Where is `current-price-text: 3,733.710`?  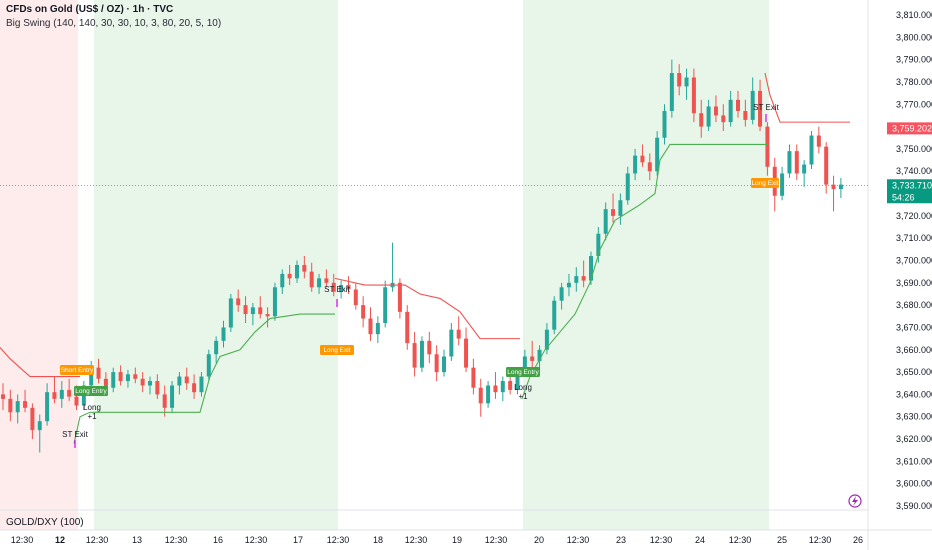 current-price-text: 3,733.710 is located at coordinates (912, 185).